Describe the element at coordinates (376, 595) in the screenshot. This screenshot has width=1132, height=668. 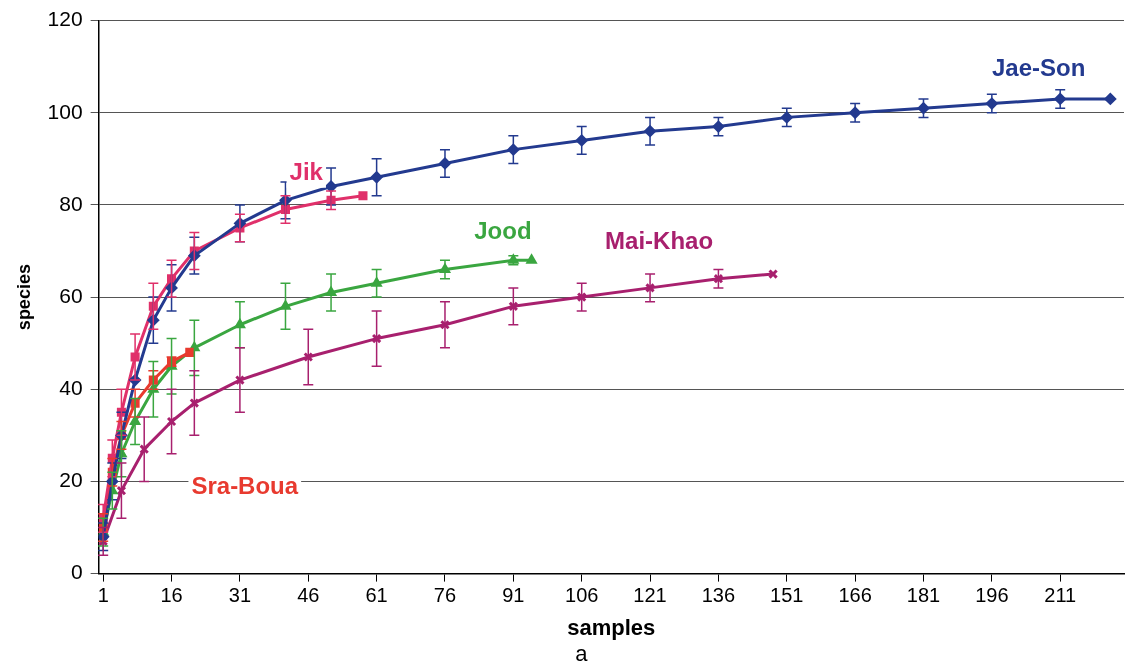
I see `x-tick-label: 61` at that location.